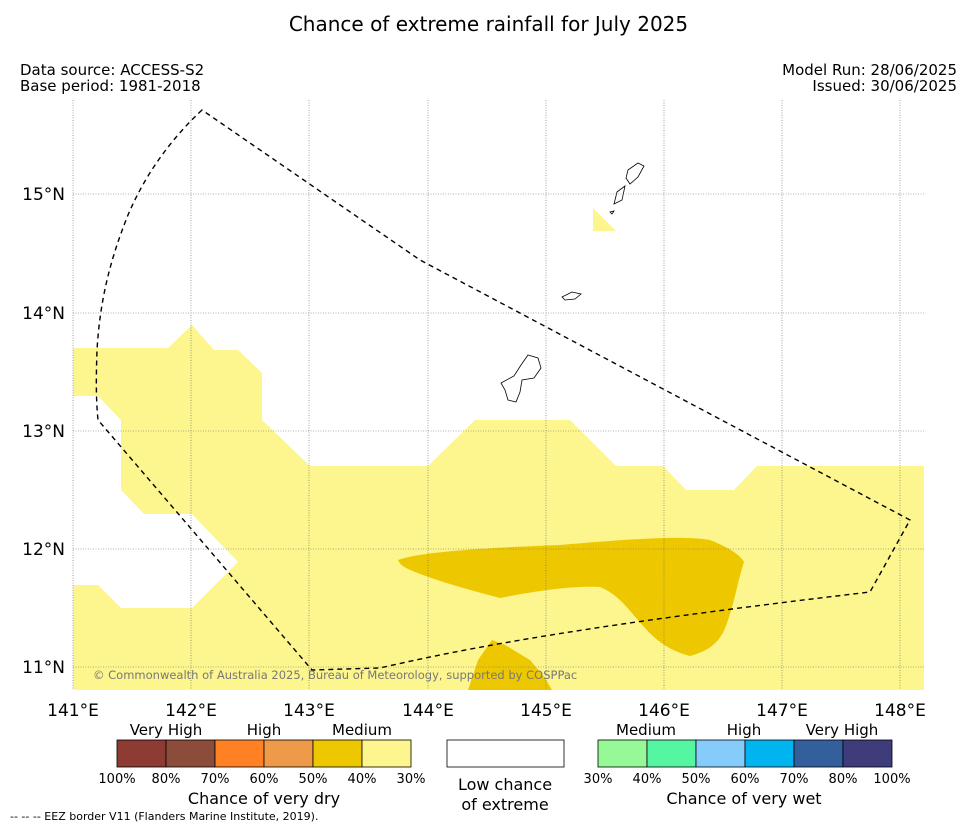 The image size is (977, 827). What do you see at coordinates (782, 711) in the screenshot?
I see `lon-tick: 147°E` at bounding box center [782, 711].